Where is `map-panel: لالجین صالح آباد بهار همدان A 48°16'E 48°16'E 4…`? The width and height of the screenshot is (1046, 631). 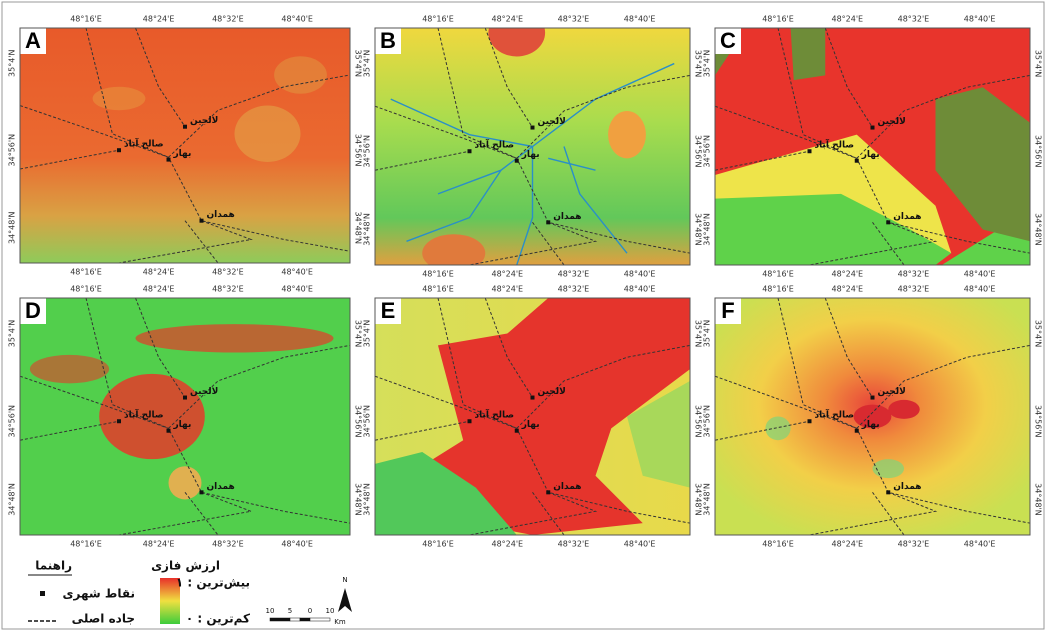
map-panel: لالجین صالح آباد بهار همدان A 48°16'E 48°16'E 4… is located at coordinates (185, 146).